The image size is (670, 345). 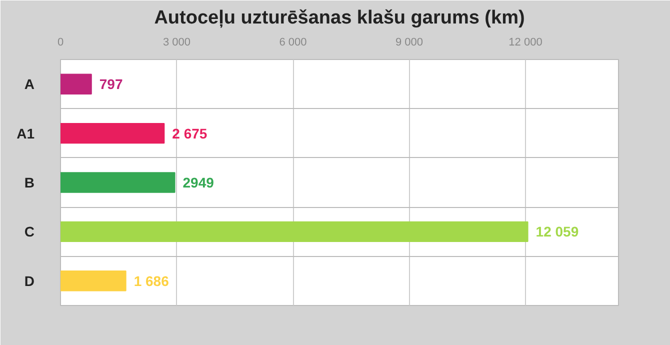 I want to click on x-tick-label: 6 000, so click(x=293, y=42).